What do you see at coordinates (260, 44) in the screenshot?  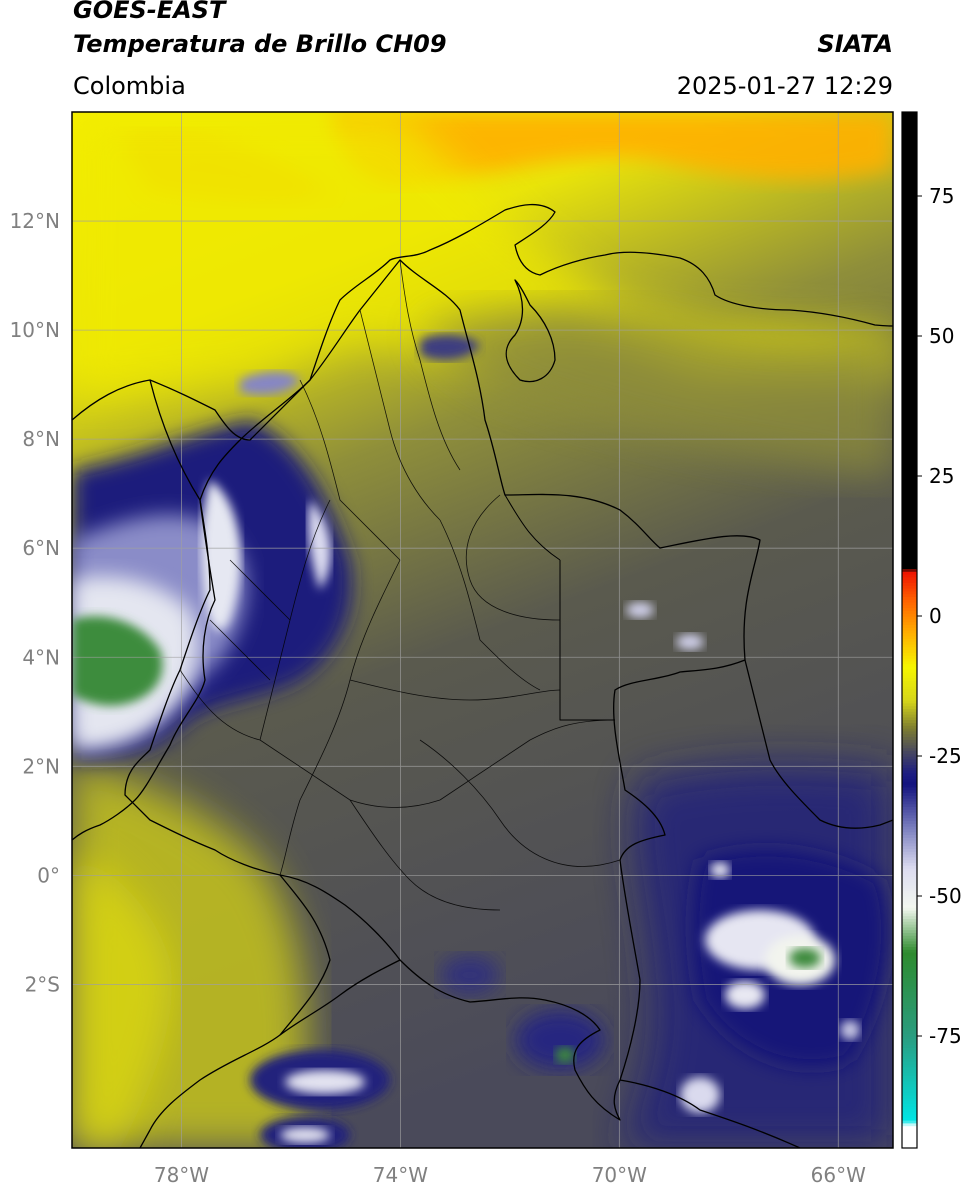 I see `product-title: Temperatura de Brillo CH09` at bounding box center [260, 44].